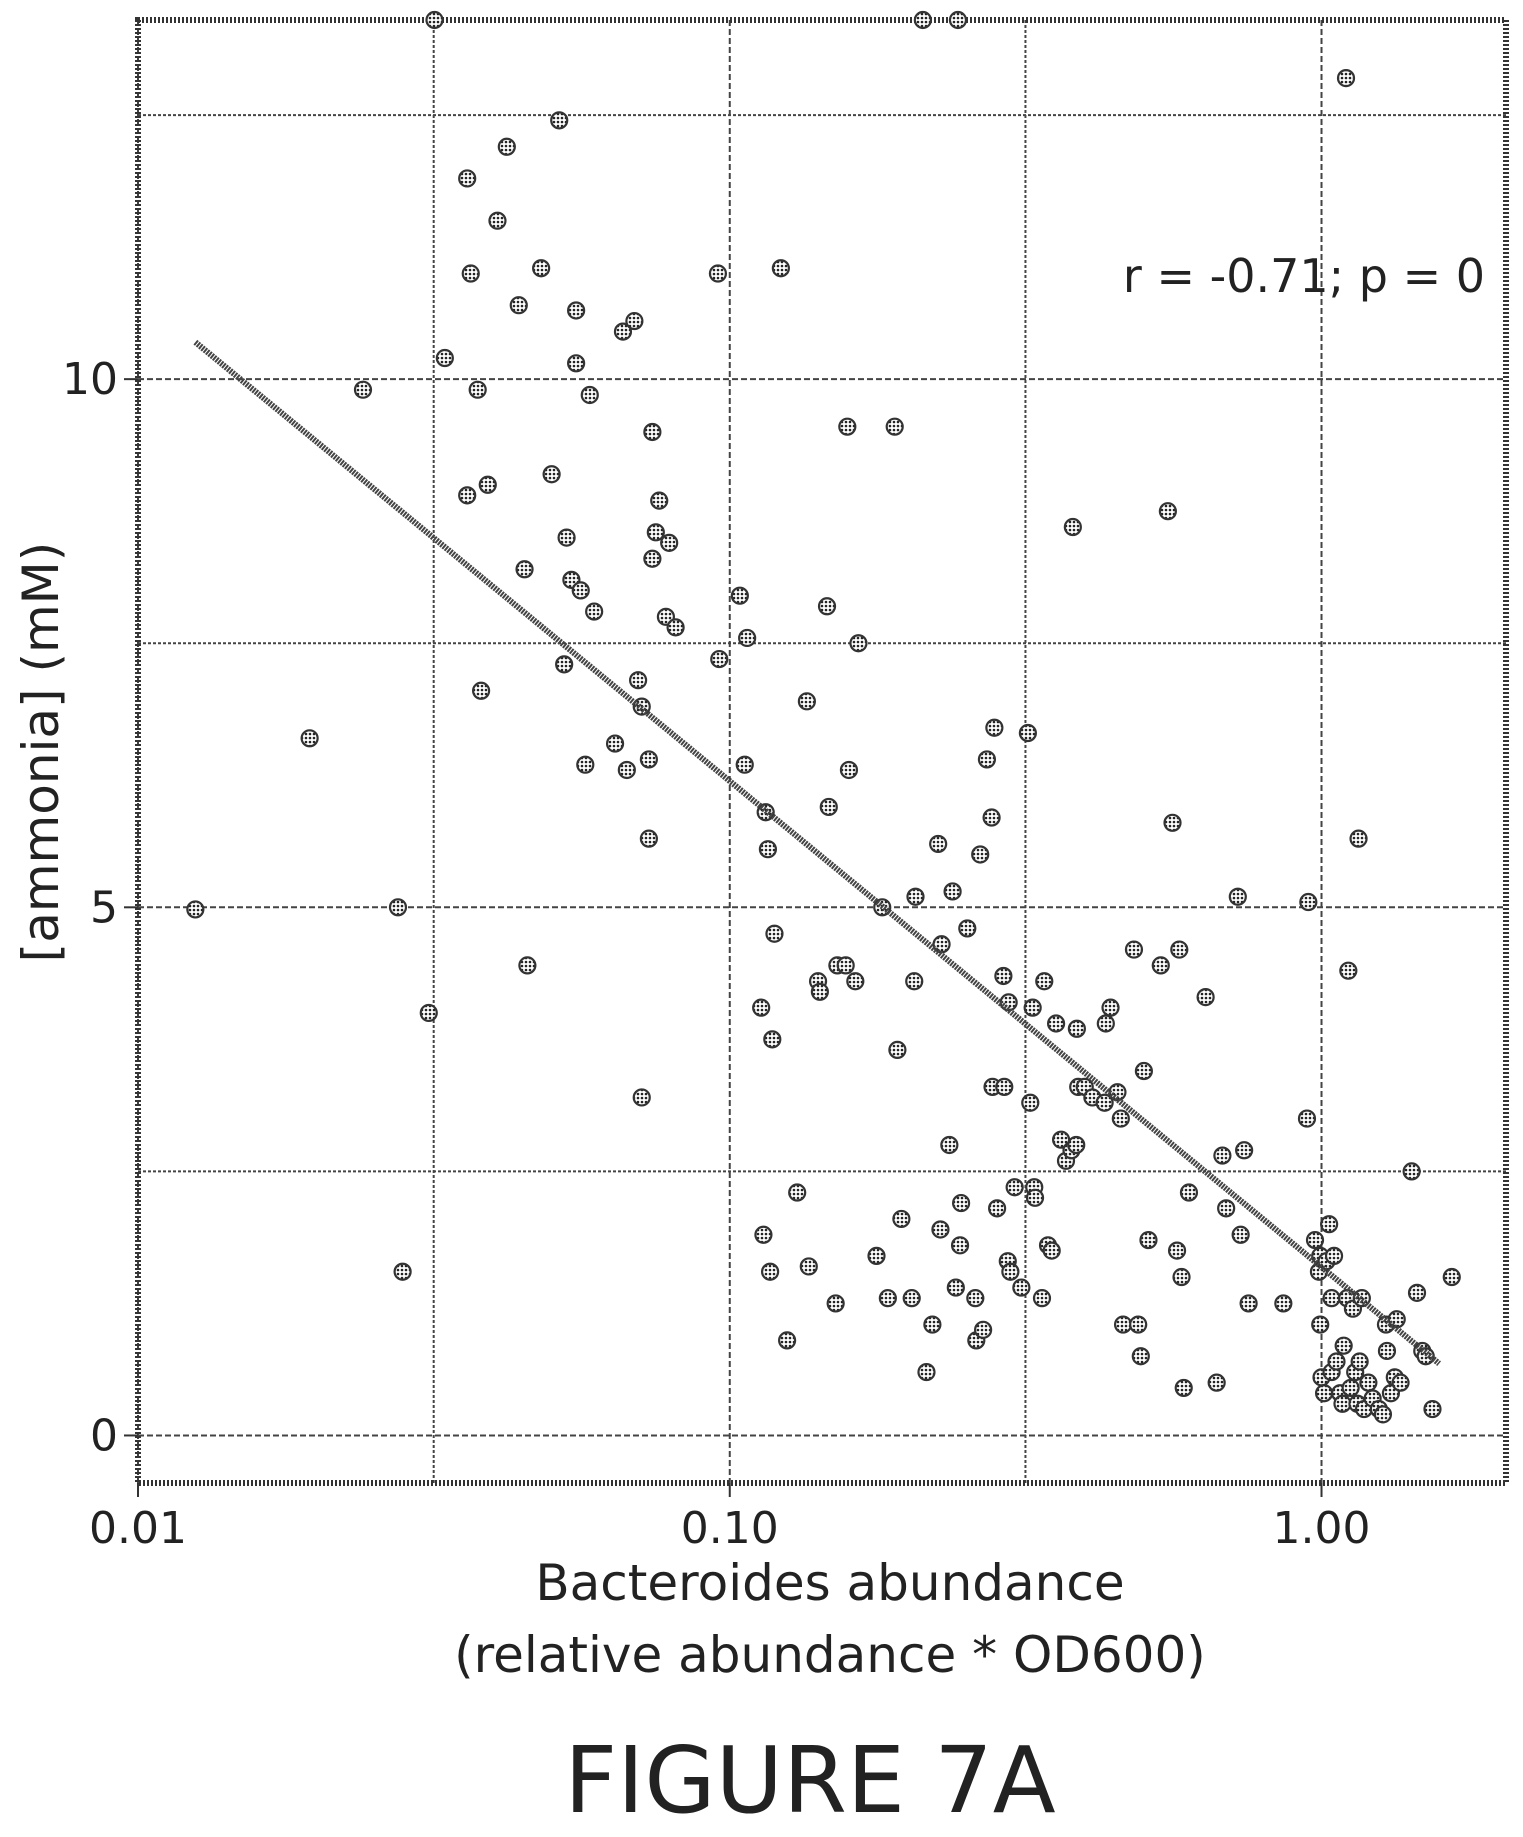  What do you see at coordinates (830, 1655) in the screenshot?
I see `x-axis-title-line-2: (relative abundance * OD600)` at bounding box center [830, 1655].